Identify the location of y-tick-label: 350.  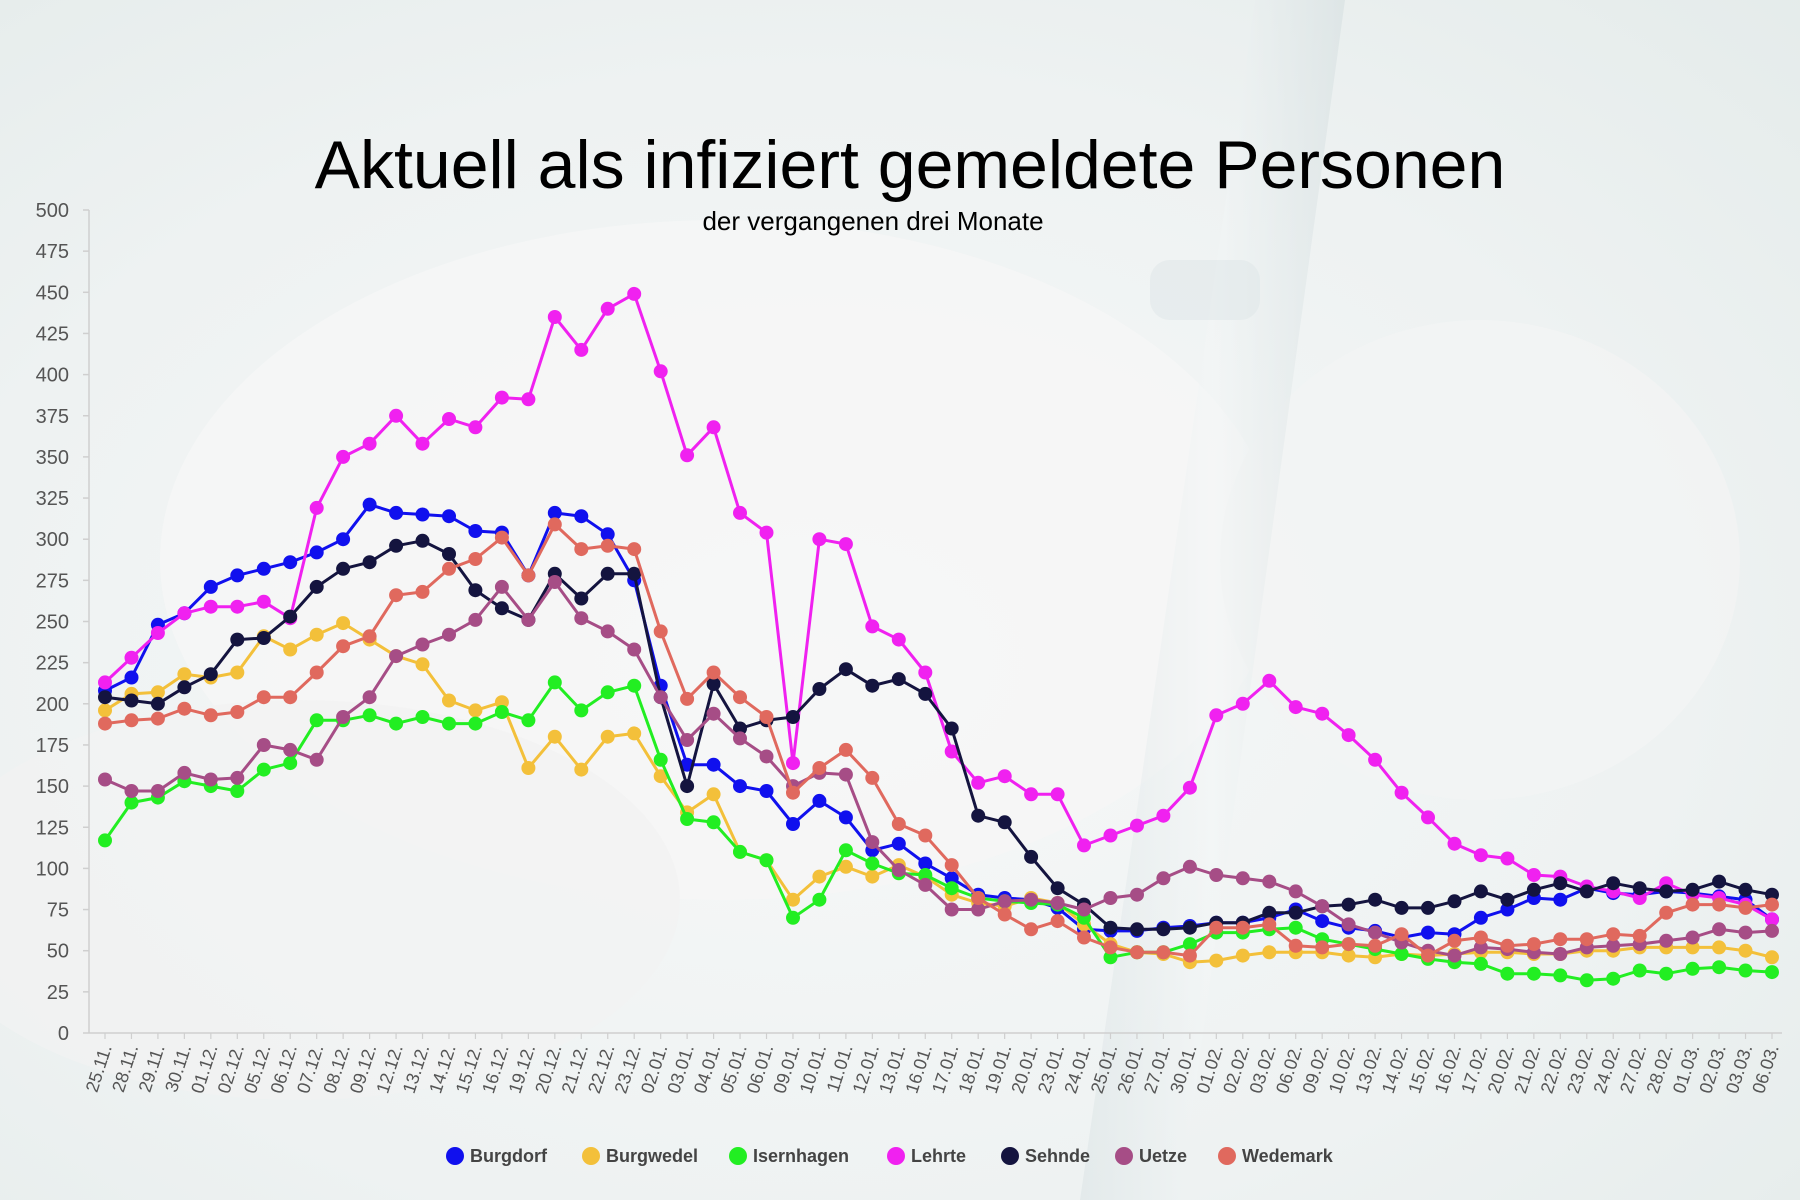
(52, 458).